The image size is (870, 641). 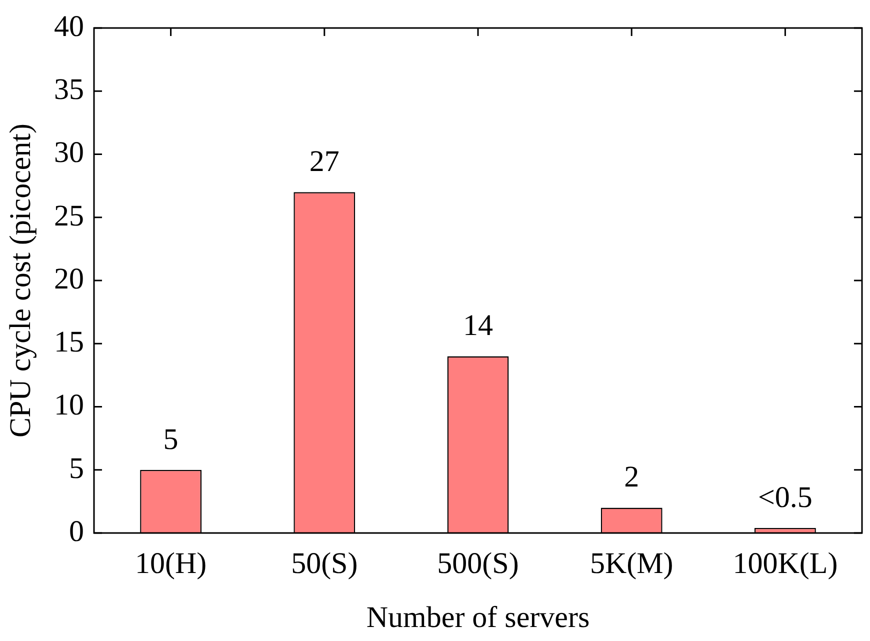 What do you see at coordinates (170, 563) in the screenshot?
I see `x-tick-label: 10(H)` at bounding box center [170, 563].